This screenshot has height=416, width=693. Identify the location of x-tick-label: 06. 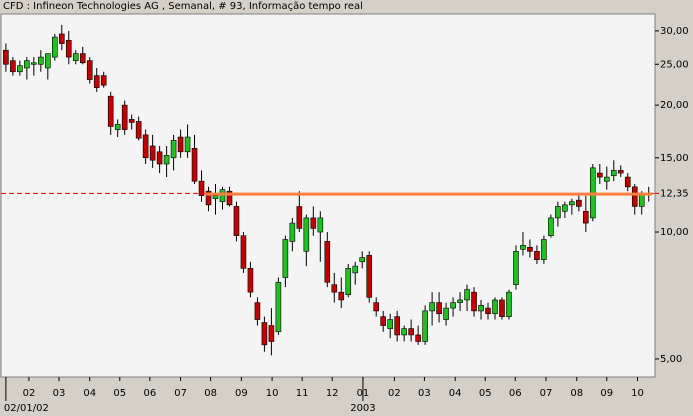
(149, 393).